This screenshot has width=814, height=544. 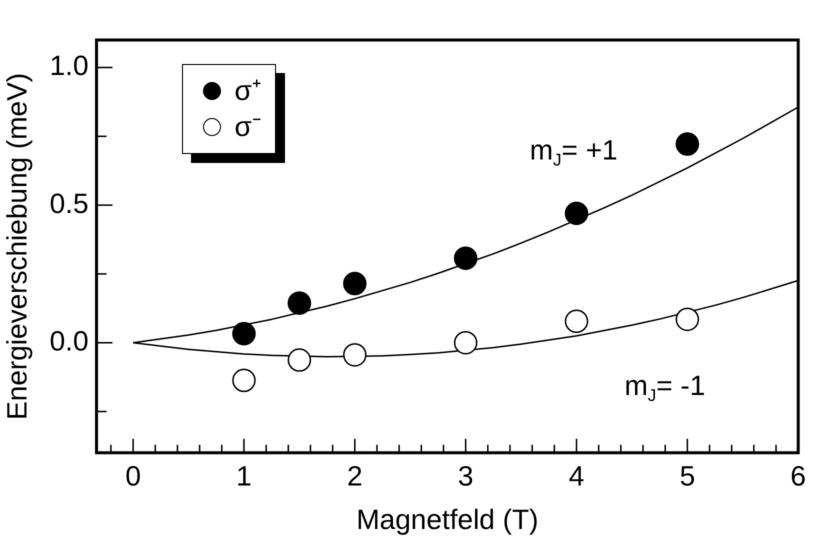 What do you see at coordinates (447, 519) in the screenshot?
I see `x-axis-title: Magnetfeld (T)` at bounding box center [447, 519].